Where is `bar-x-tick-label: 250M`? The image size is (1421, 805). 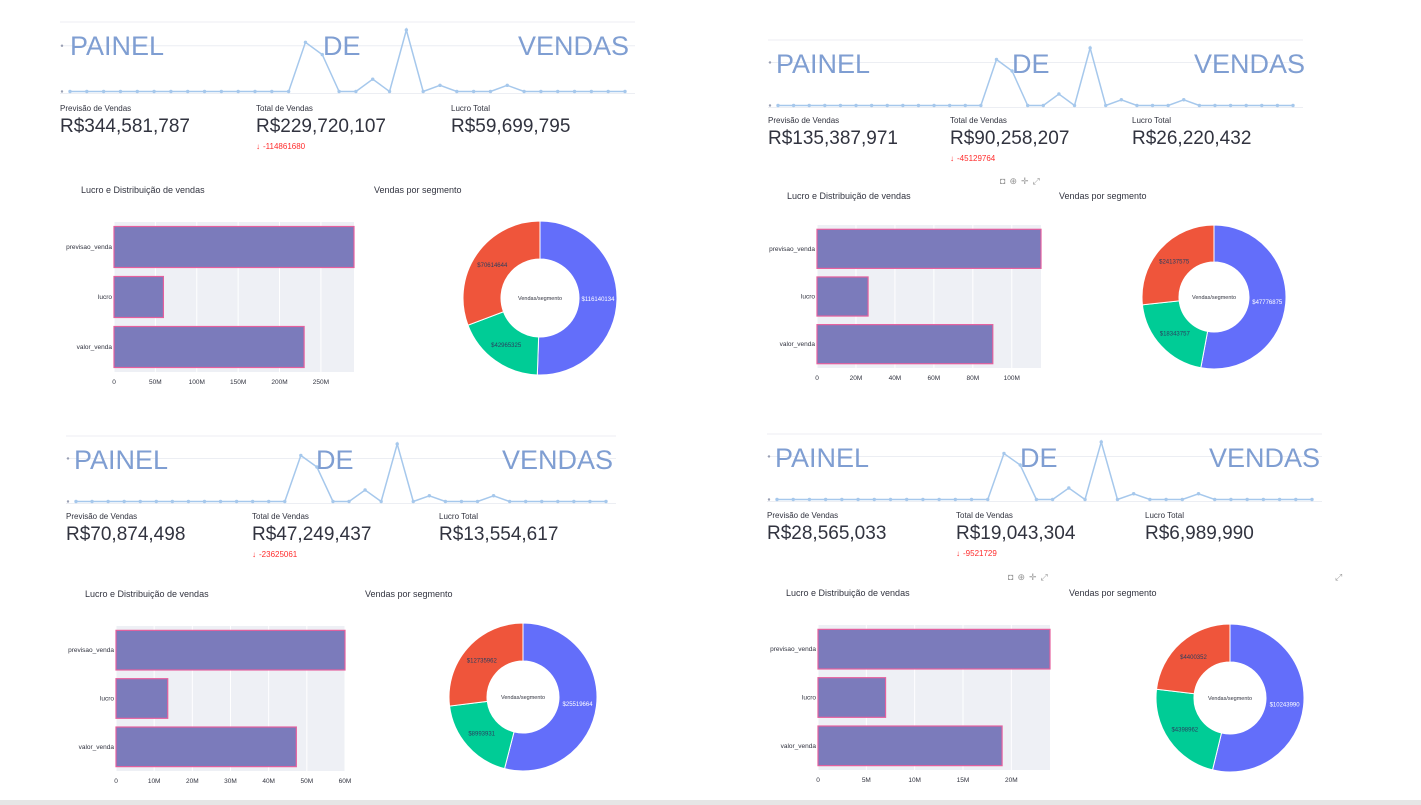 bar-x-tick-label: 250M is located at coordinates (321, 382).